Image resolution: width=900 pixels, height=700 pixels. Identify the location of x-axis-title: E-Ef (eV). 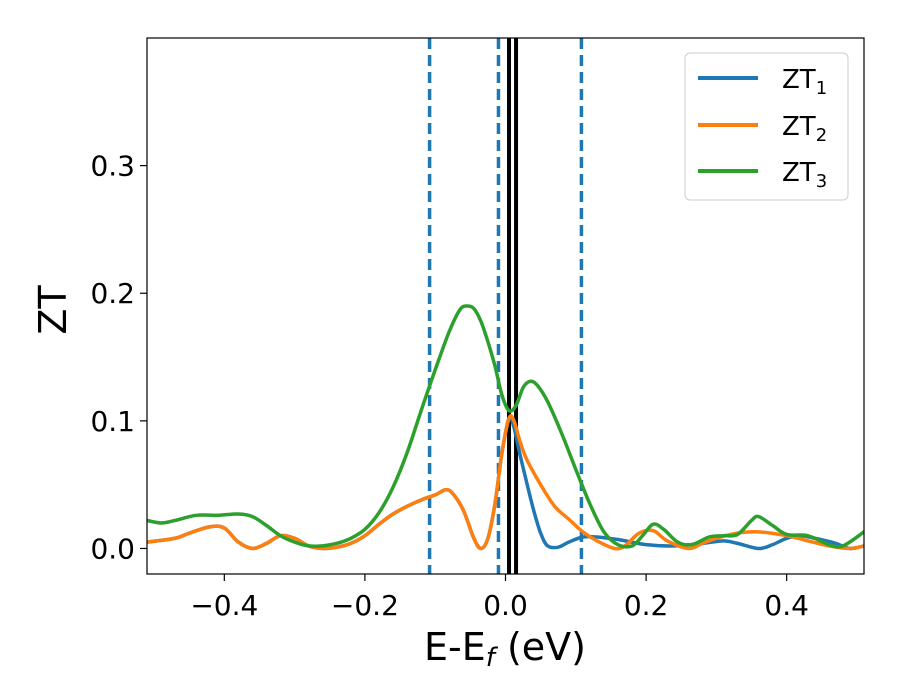
(505, 649).